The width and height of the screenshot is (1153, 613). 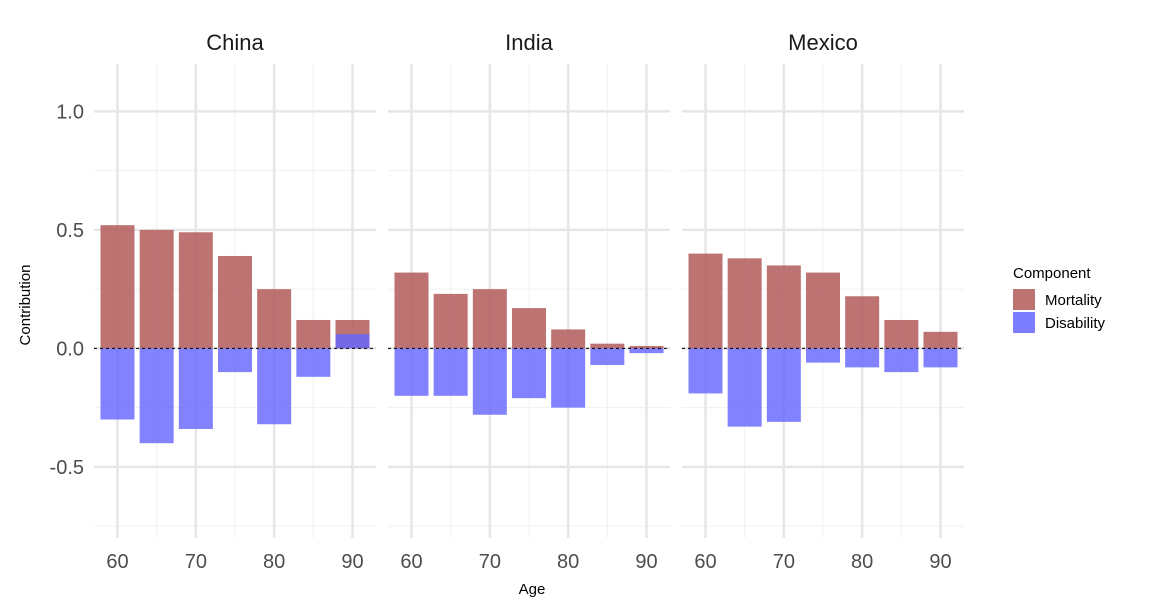 I want to click on x-axis-title: Age, so click(x=532, y=589).